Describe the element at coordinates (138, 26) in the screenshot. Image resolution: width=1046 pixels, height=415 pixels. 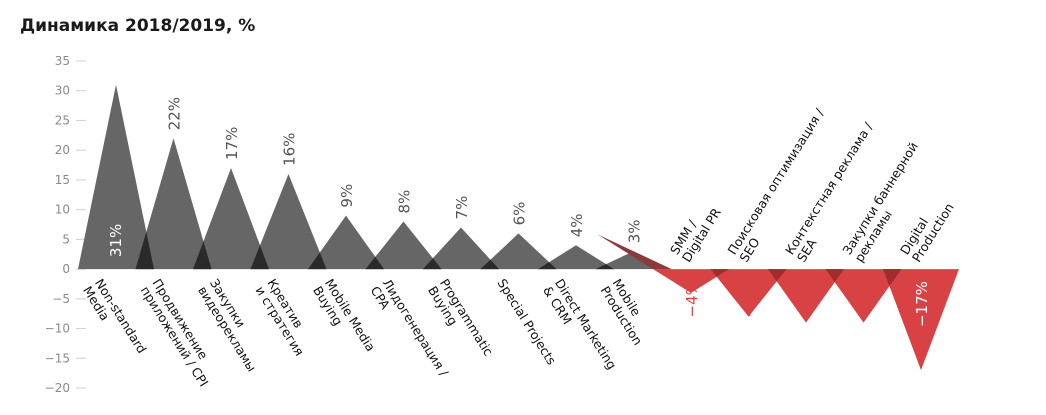
I see `chart-title: Динамика 2018/2019, %` at that location.